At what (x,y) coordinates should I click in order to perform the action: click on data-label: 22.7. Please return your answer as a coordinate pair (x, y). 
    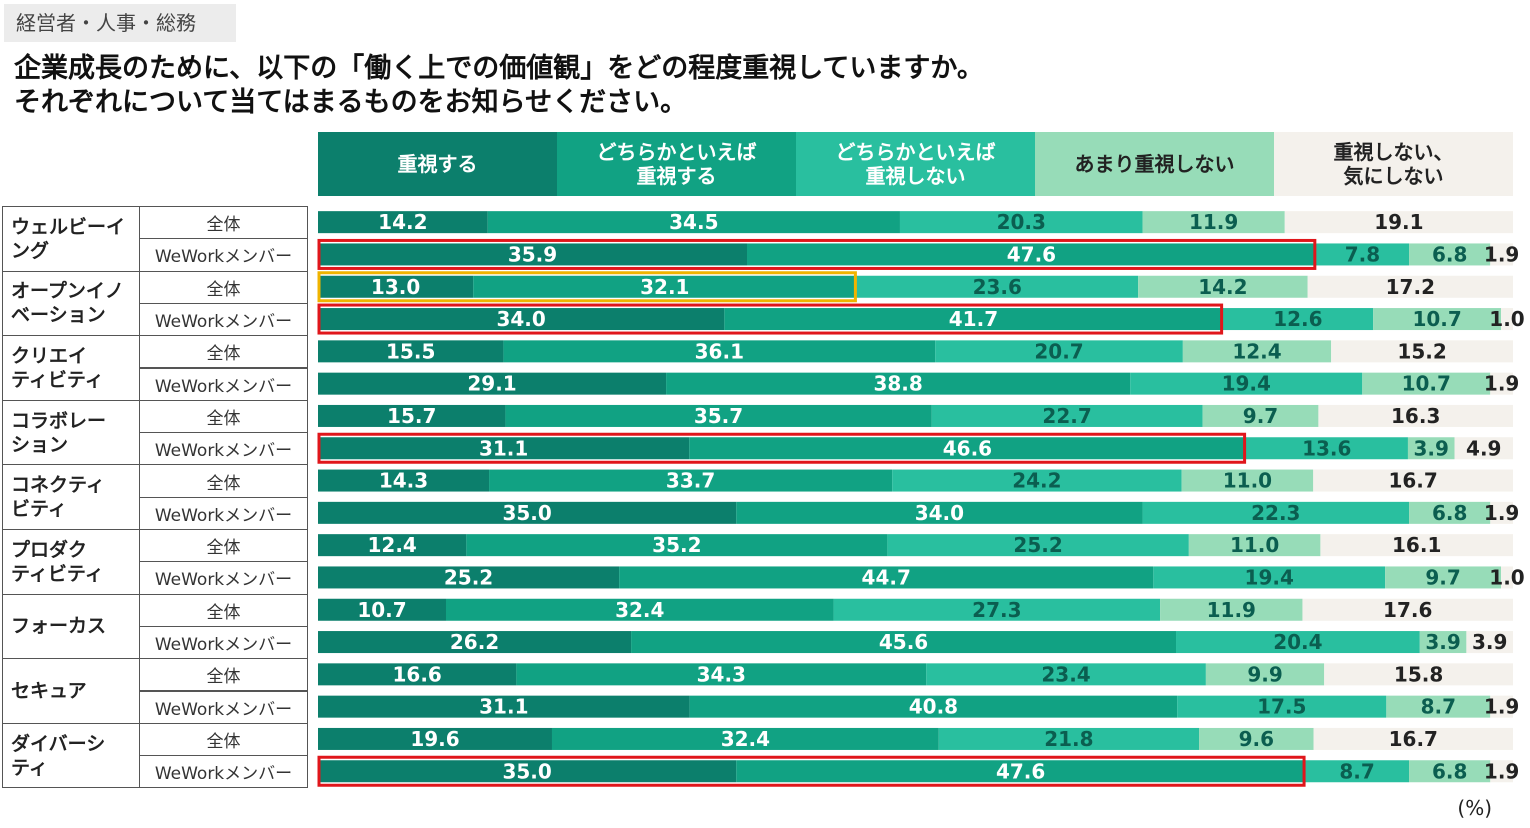
    Looking at the image, I should click on (1066, 416).